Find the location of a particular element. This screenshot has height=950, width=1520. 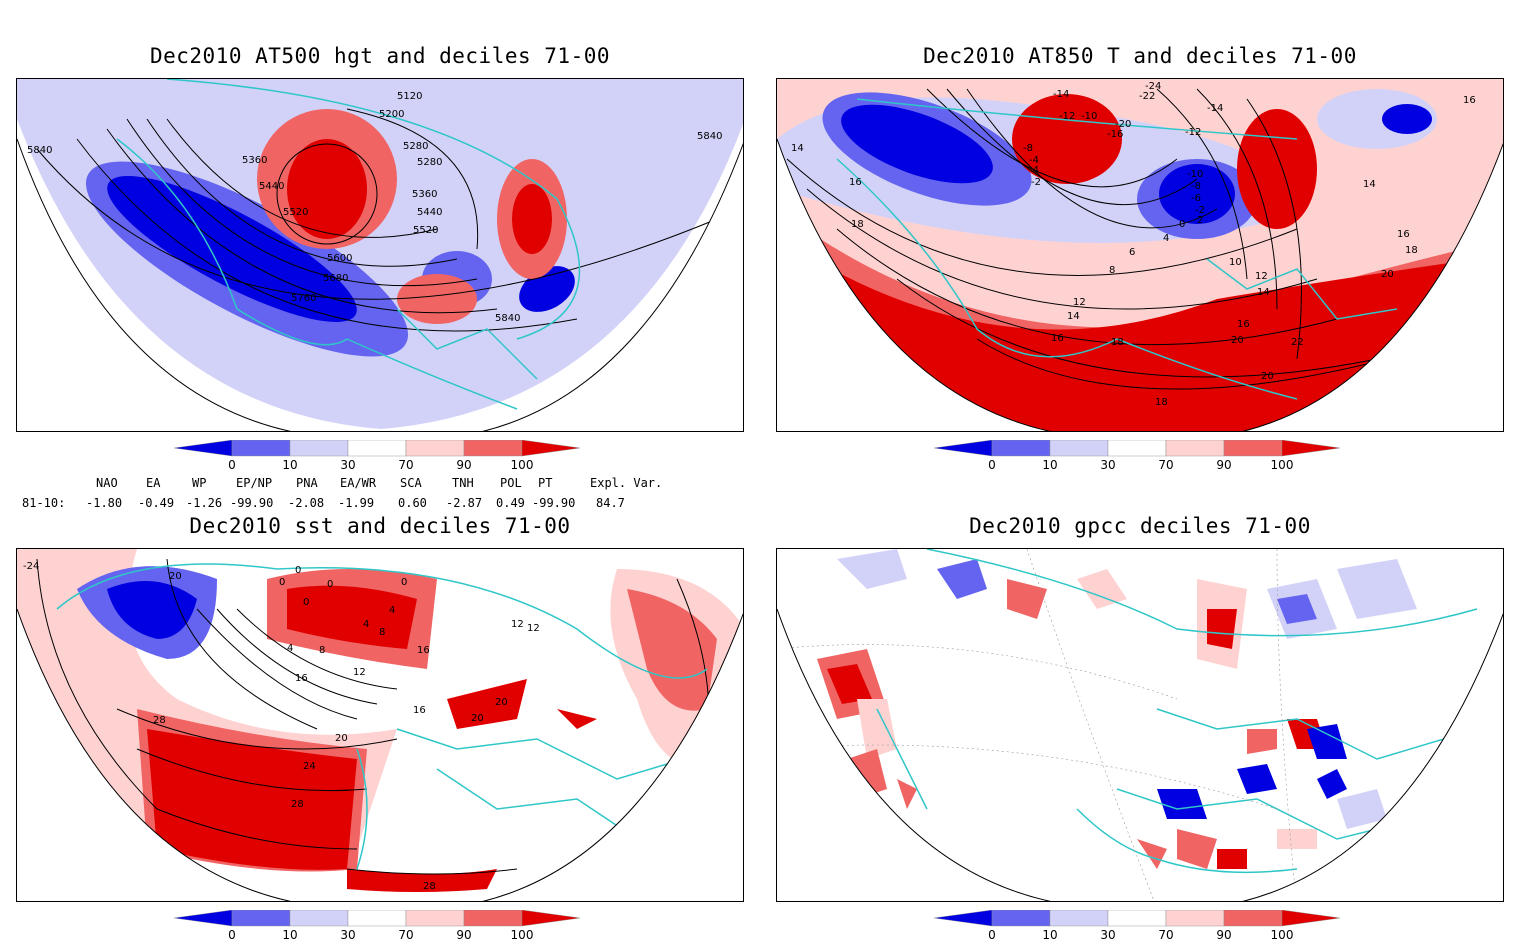

index-name: SCA is located at coordinates (411, 483).